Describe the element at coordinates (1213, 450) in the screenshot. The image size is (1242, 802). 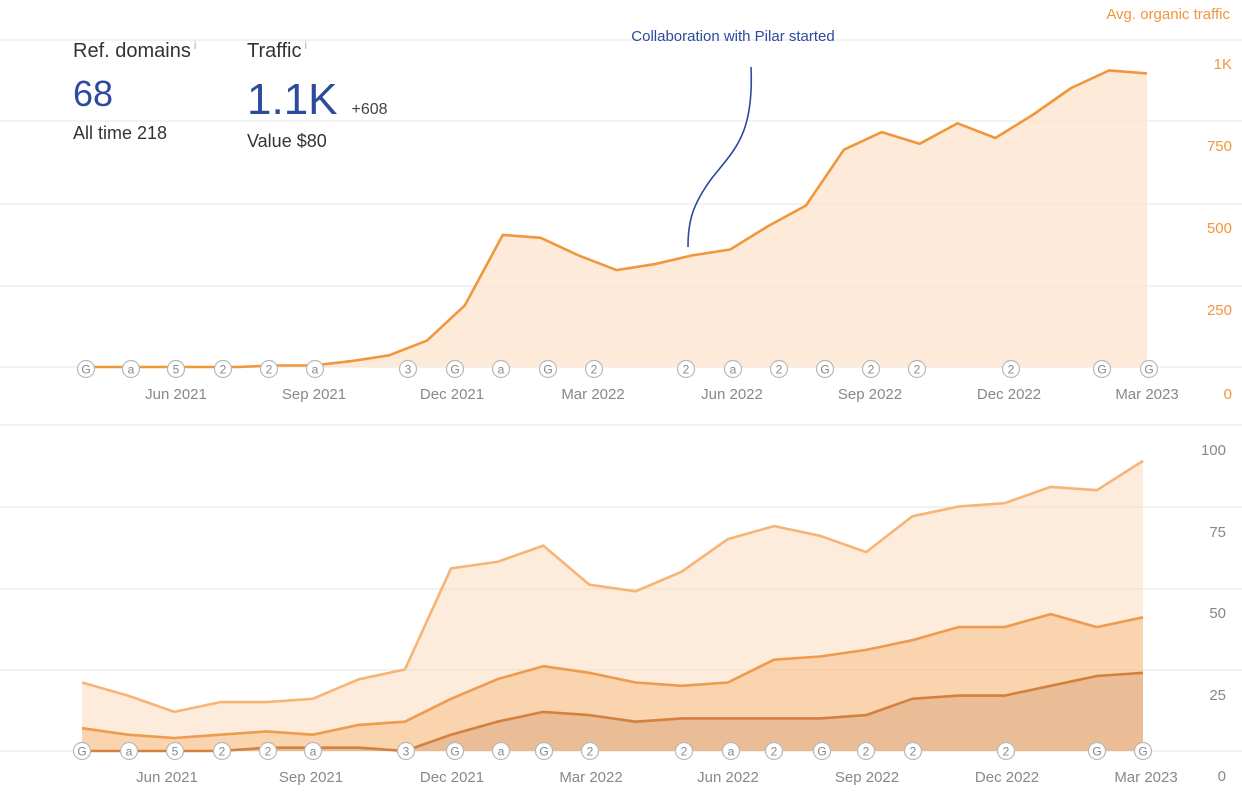
I see `y-tick-label: 100` at that location.